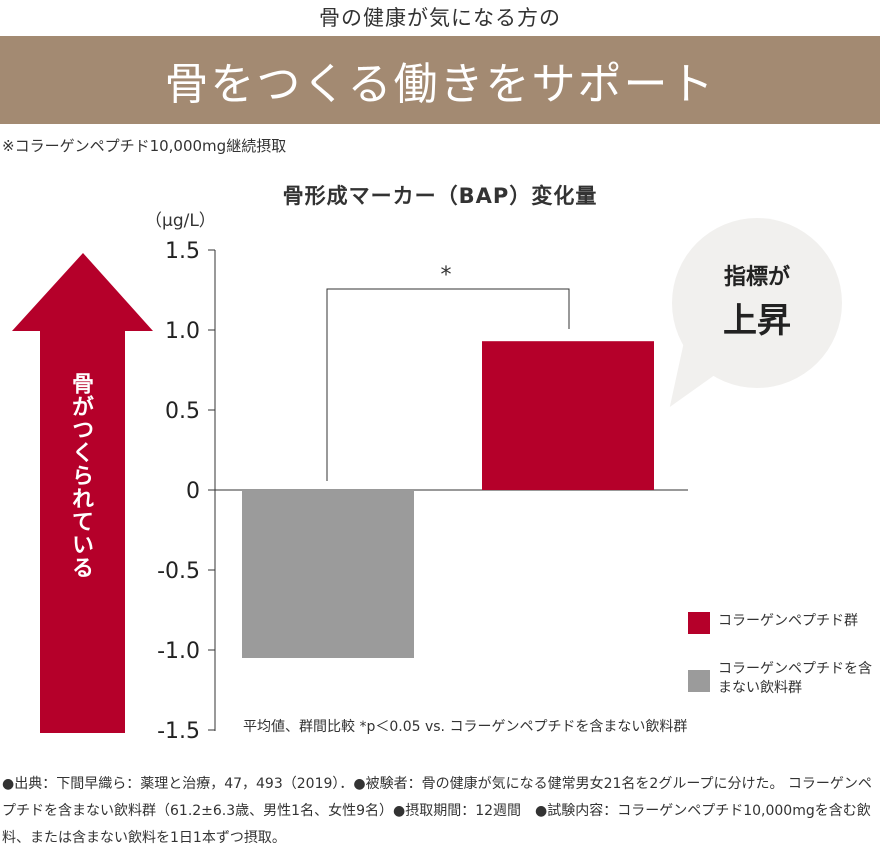 Image resolution: width=880 pixels, height=852 pixels. I want to click on up-arrow-icon, so click(82, 493).